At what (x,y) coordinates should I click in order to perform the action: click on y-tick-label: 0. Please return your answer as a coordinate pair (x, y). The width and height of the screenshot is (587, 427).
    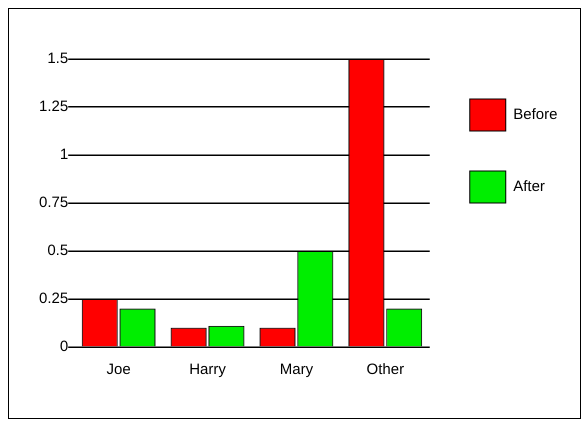
    Looking at the image, I should click on (64, 347).